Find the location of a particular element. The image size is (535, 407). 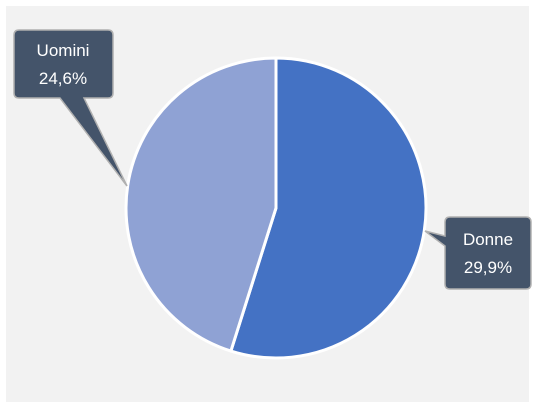

data-label-uomini-name: Uomini is located at coordinates (63, 50).